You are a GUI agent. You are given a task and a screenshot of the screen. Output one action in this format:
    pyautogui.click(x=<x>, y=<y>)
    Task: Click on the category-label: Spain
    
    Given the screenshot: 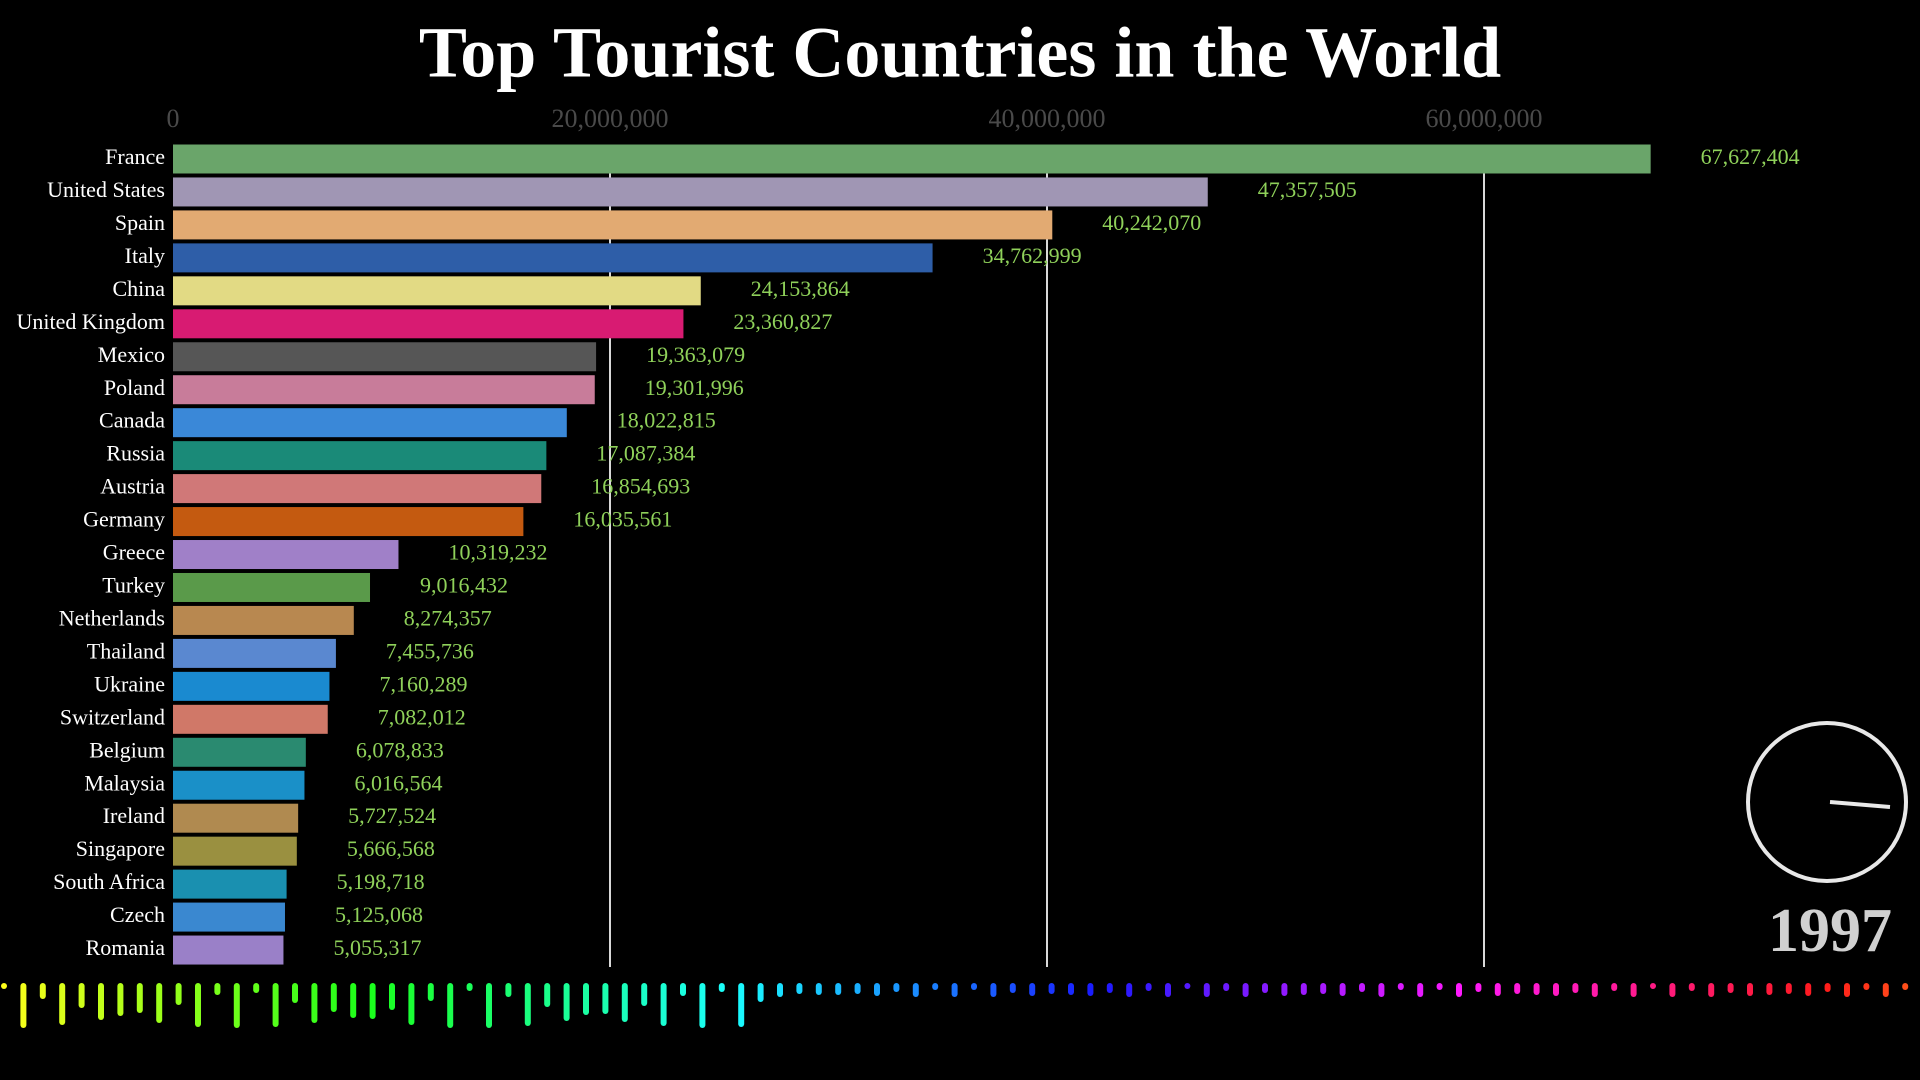 What is the action you would take?
    pyautogui.click(x=140, y=222)
    